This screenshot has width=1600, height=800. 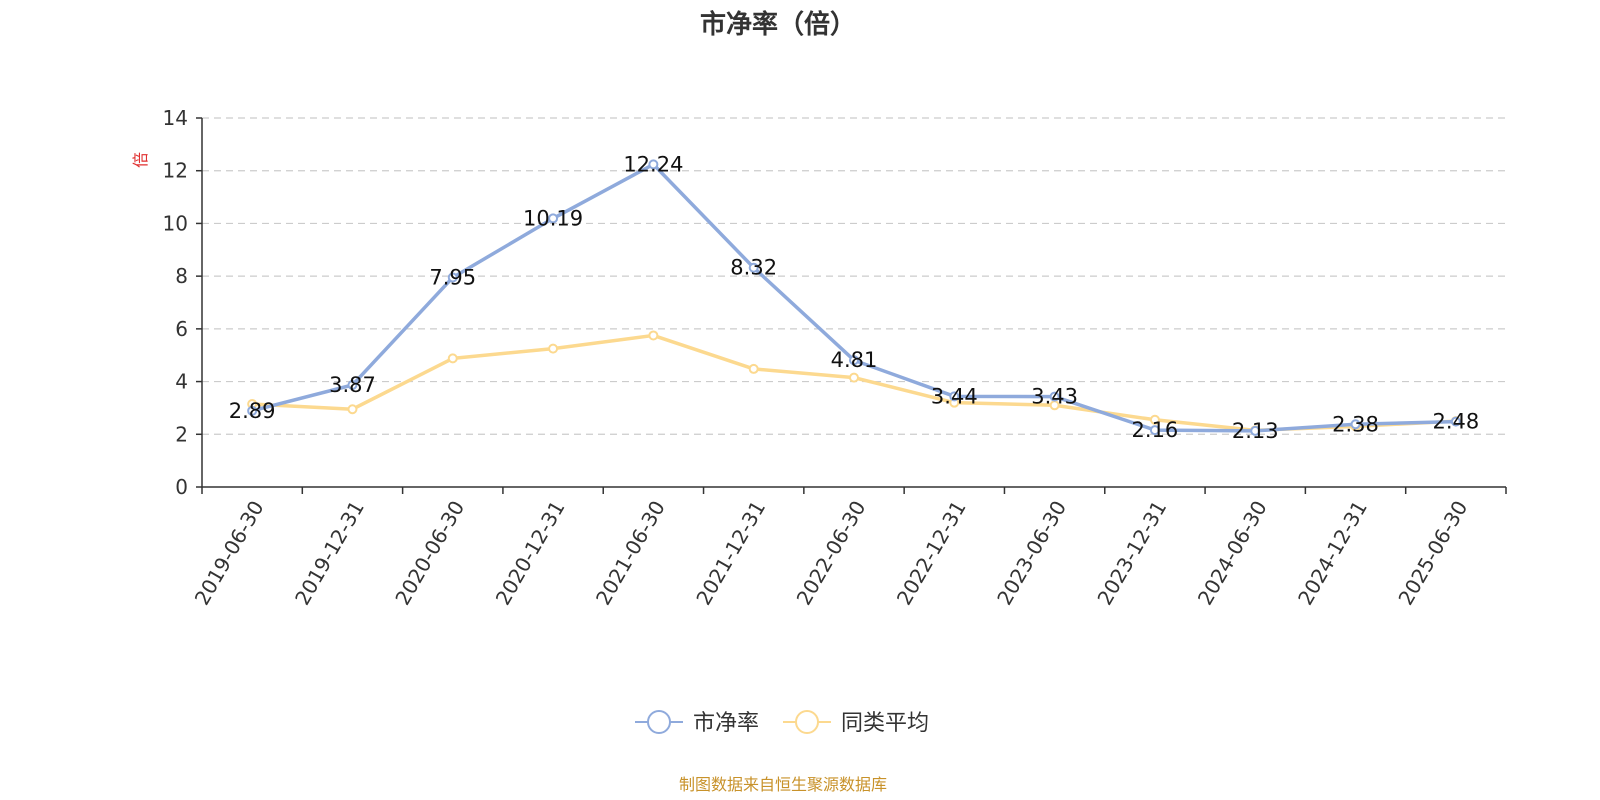 I want to click on x-tick-label: 2020-06-30, so click(x=429, y=553).